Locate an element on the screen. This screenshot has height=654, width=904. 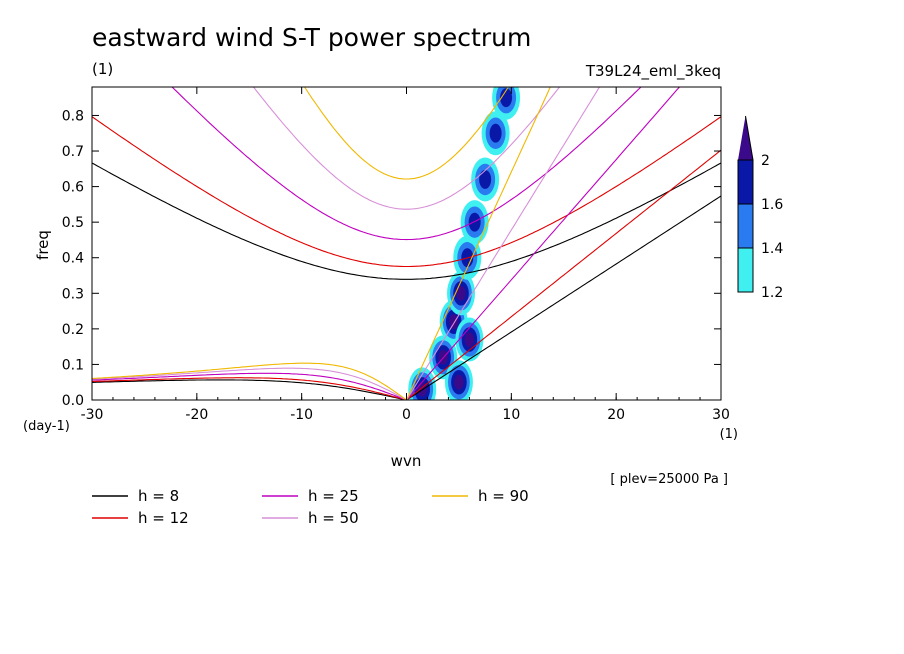
legend-label: h = 90 is located at coordinates (503, 496).